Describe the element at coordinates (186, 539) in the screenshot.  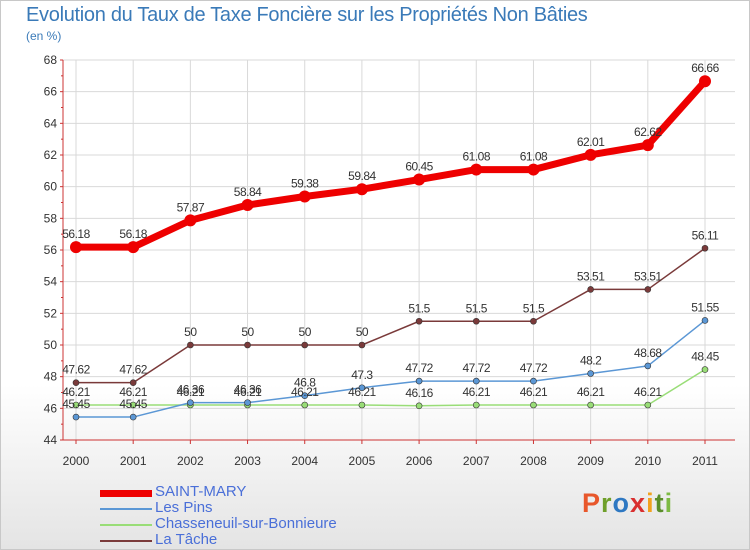
I see `legend-label: La Tâche` at that location.